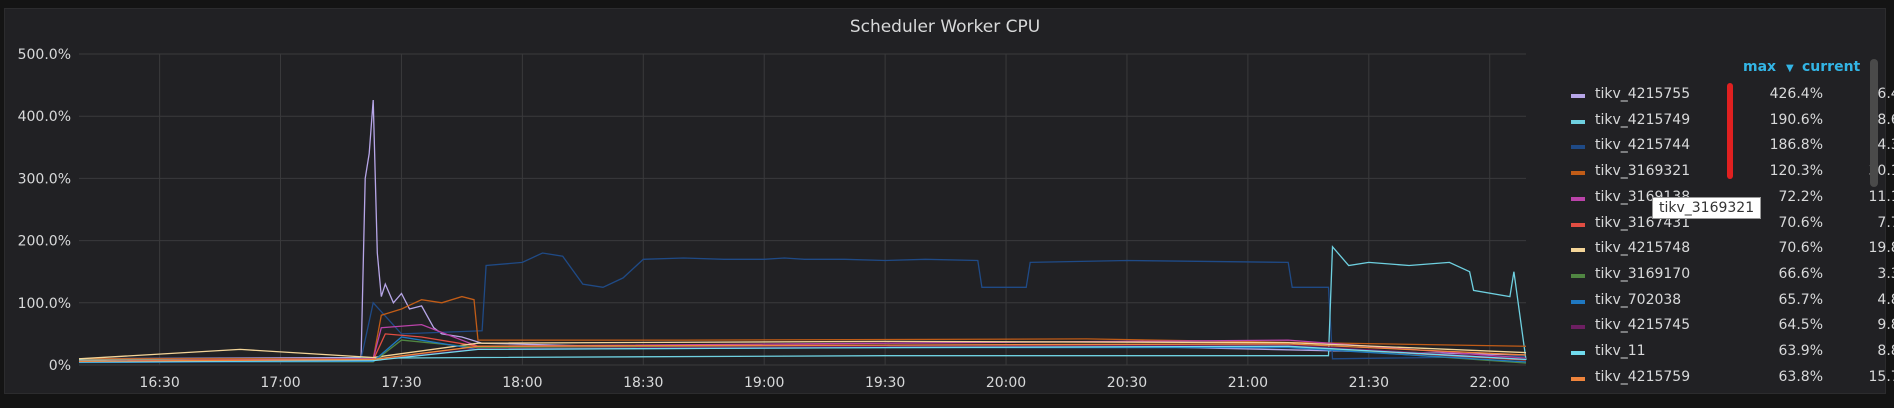 Image resolution: width=1894 pixels, height=408 pixels. I want to click on legend-max-value: 426.4%, so click(1796, 94).